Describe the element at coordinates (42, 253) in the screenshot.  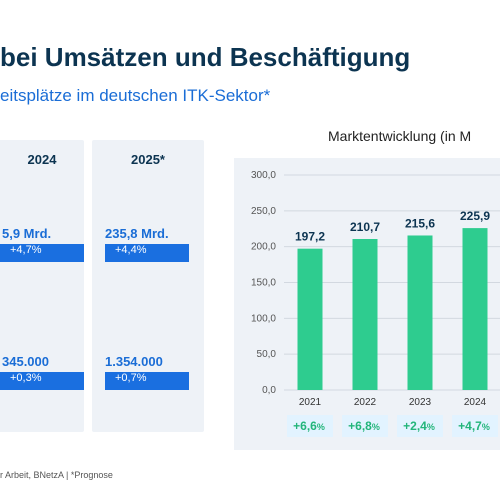
I see `card-revenue-change: +4,7%` at that location.